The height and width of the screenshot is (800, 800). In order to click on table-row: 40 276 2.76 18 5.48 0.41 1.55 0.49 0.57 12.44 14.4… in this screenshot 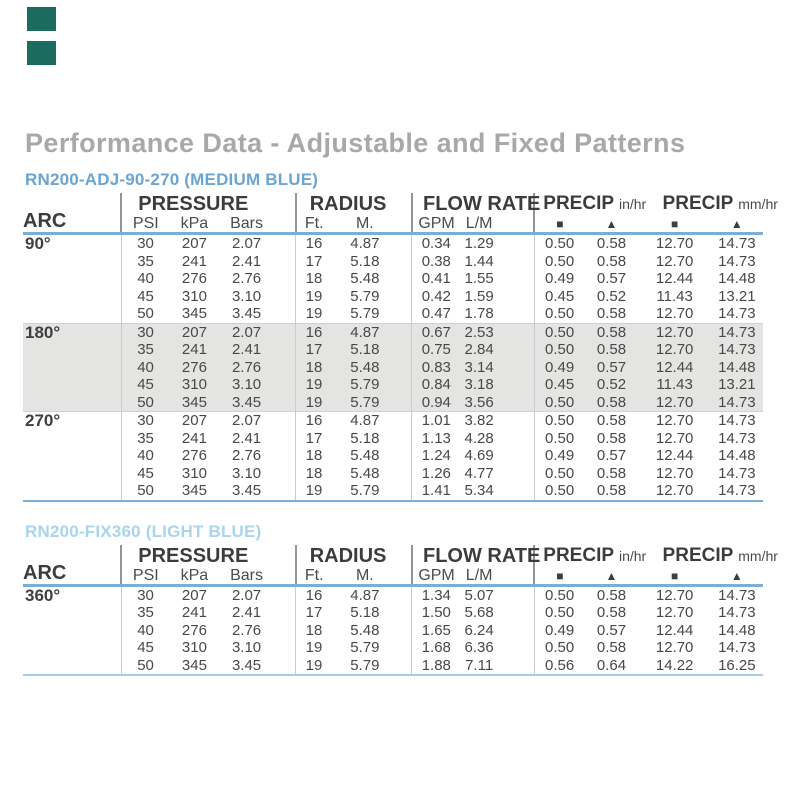, I will do `click(393, 279)`.